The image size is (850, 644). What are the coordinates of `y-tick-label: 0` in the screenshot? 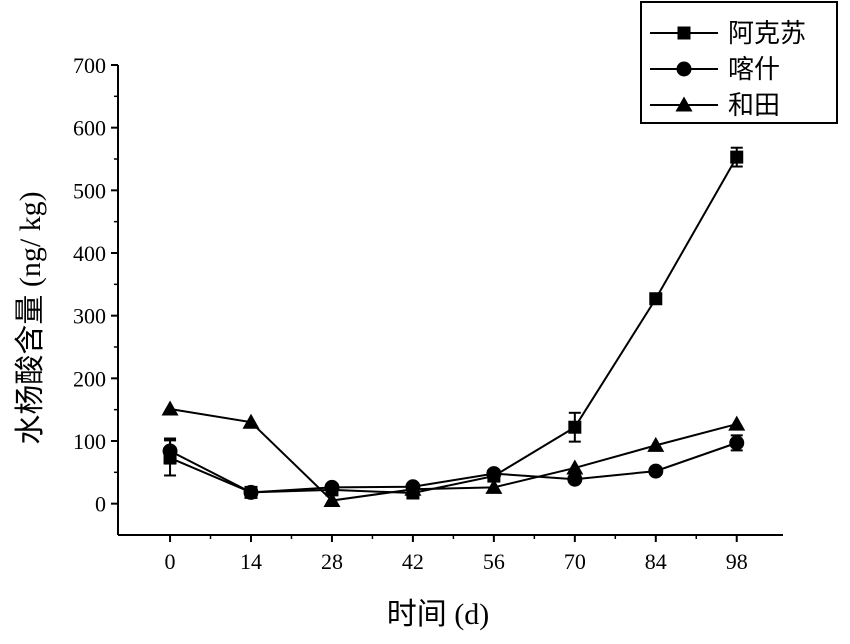 It's located at (100, 504).